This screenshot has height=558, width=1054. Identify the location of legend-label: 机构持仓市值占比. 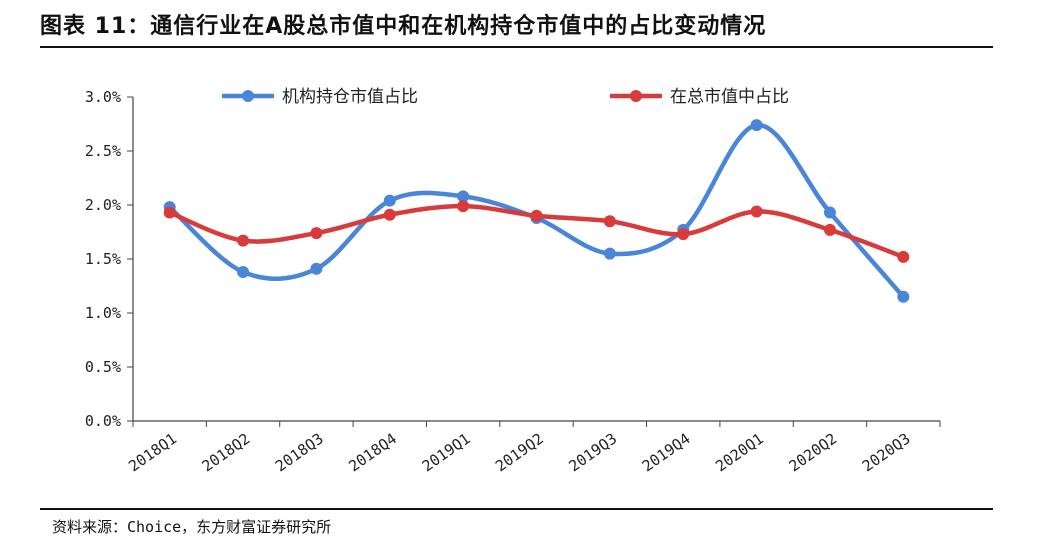
(350, 97).